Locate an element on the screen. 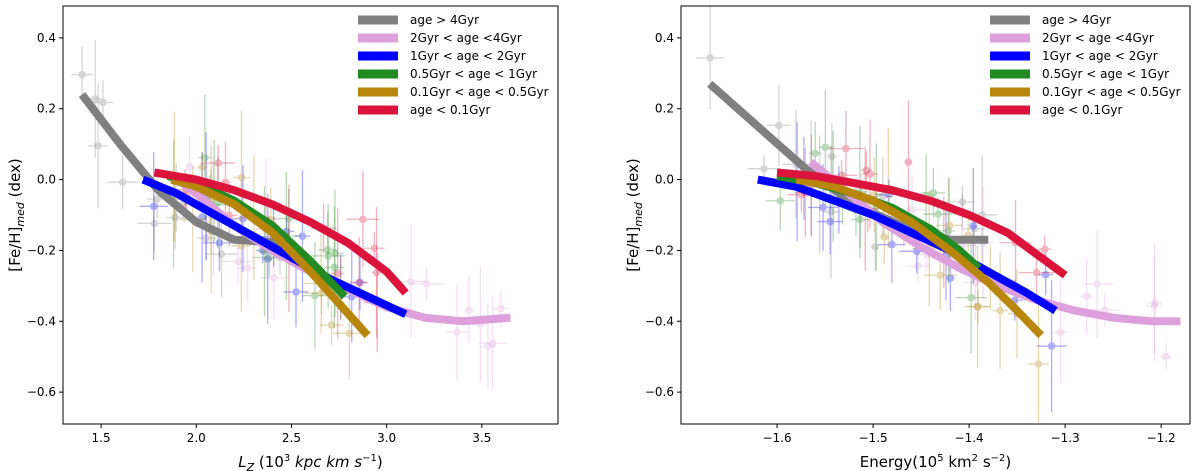 This screenshot has width=1200, height=471. x-tick-label: 3.0 is located at coordinates (386, 438).